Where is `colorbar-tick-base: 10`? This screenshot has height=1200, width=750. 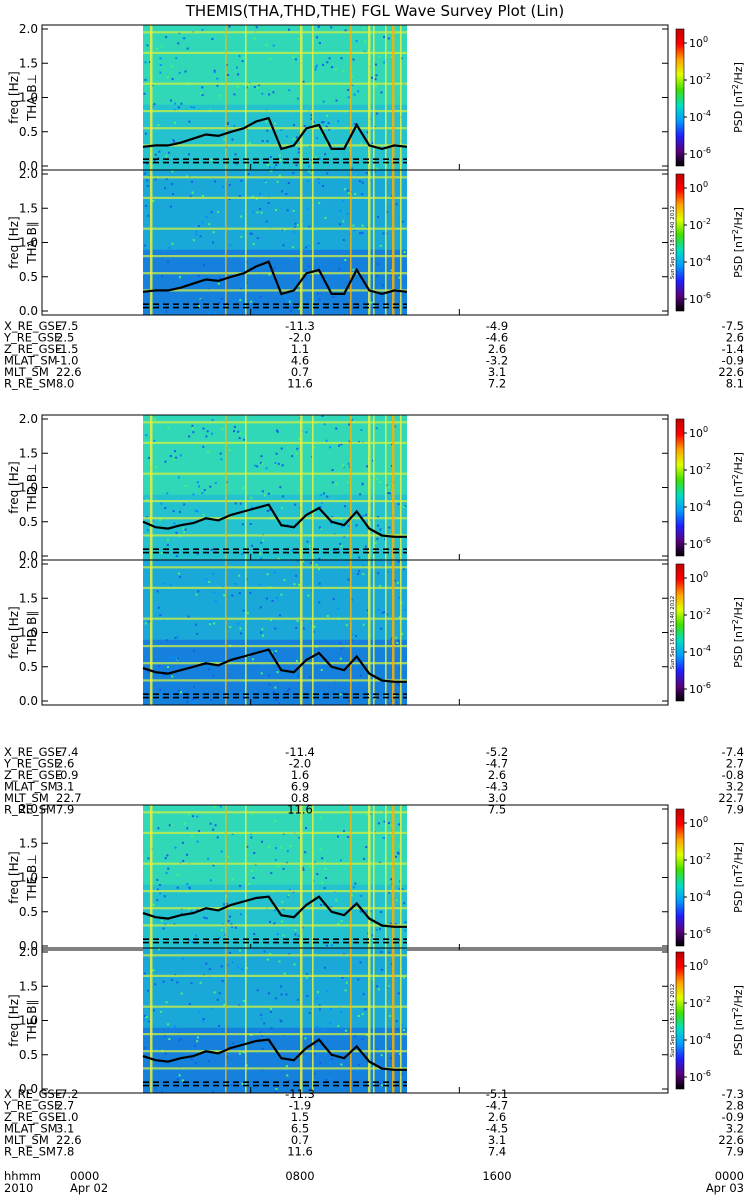 colorbar-tick-base: 10 is located at coordinates (696, 1077).